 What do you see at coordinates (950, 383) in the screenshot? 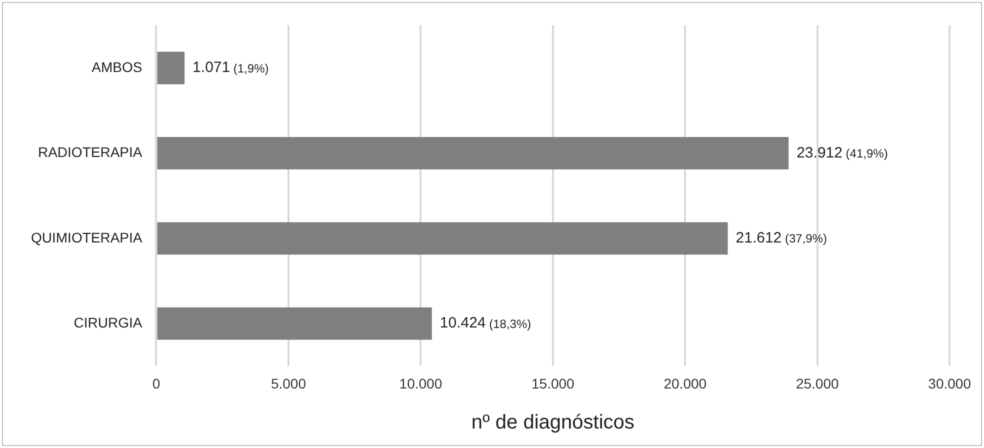
I see `x-tick-label: 30.000` at bounding box center [950, 383].